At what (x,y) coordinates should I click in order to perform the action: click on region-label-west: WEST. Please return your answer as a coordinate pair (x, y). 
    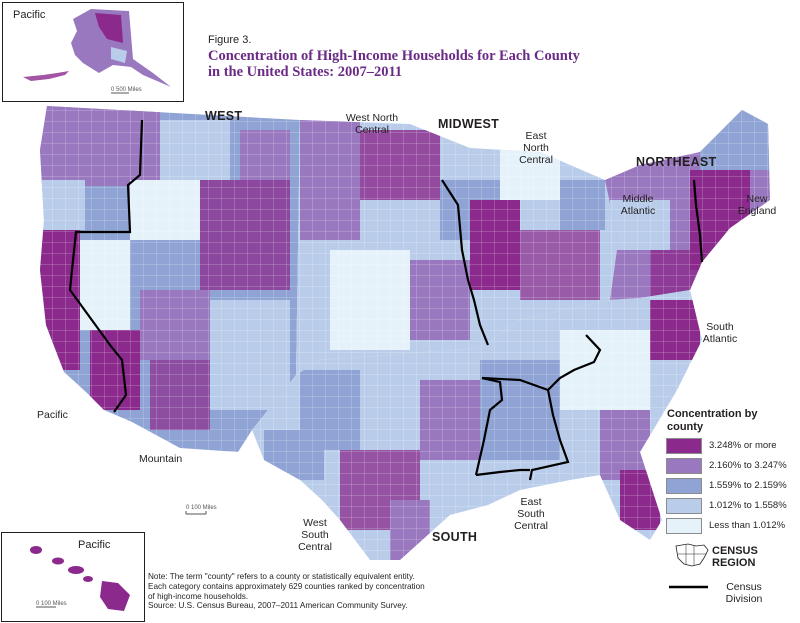
    Looking at the image, I should click on (224, 116).